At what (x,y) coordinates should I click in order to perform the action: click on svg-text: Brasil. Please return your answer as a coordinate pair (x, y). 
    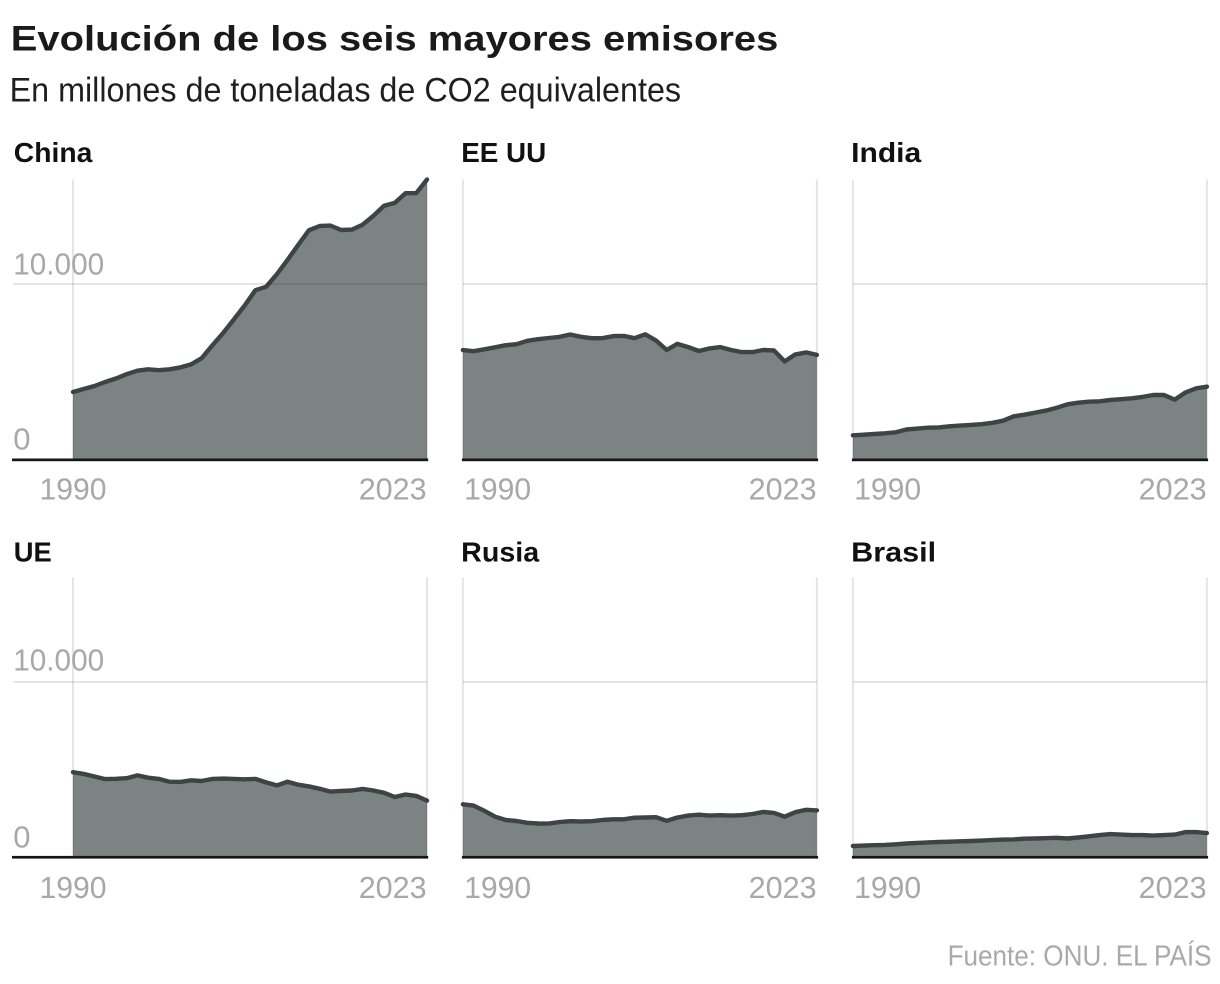
    Looking at the image, I should click on (893, 552).